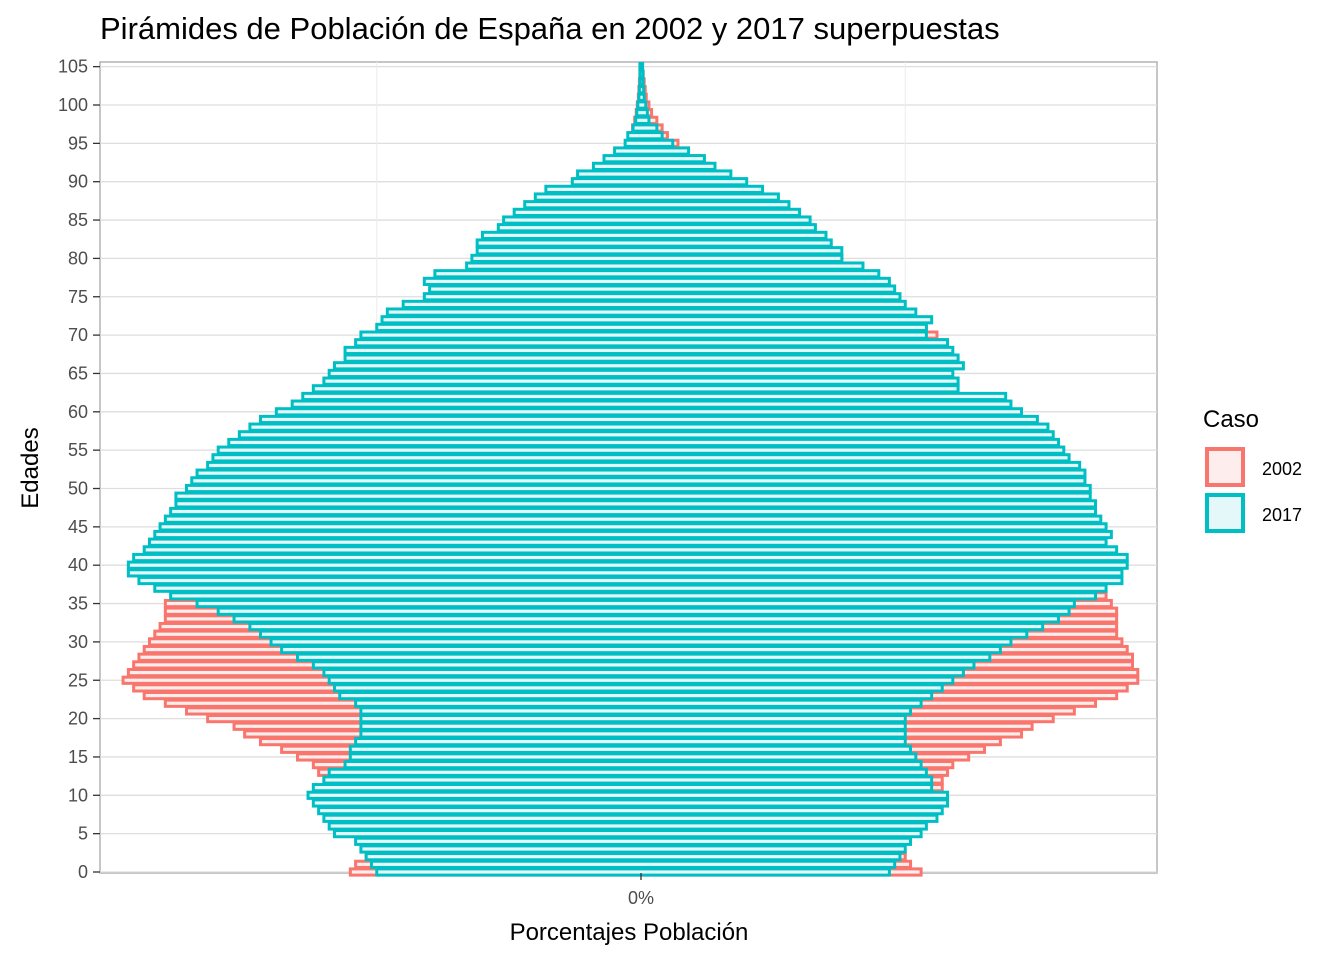  Describe the element at coordinates (78, 335) in the screenshot. I see `y-tick-label-70: 70` at that location.